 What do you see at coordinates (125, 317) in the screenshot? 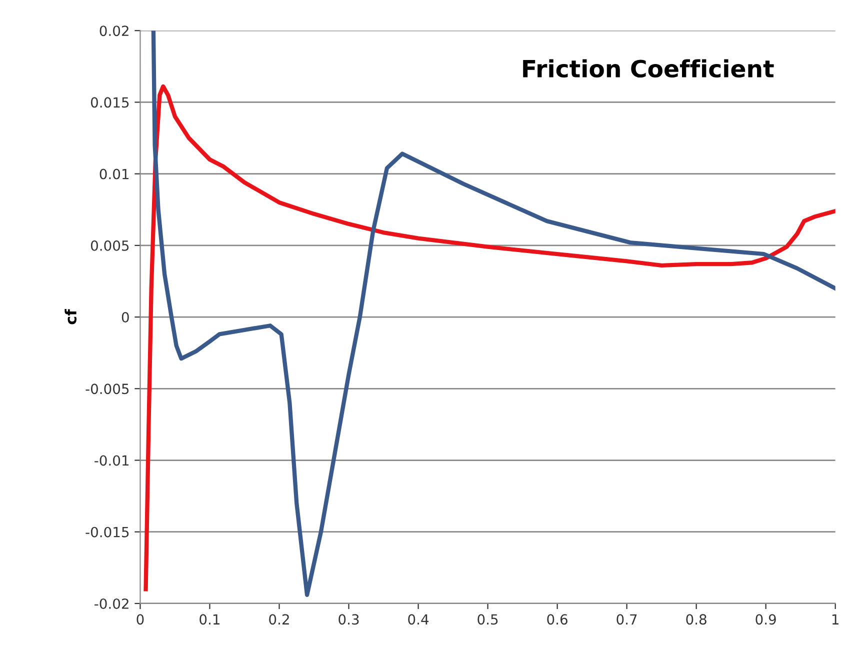
I see `y-tick-label: 0` at bounding box center [125, 317].